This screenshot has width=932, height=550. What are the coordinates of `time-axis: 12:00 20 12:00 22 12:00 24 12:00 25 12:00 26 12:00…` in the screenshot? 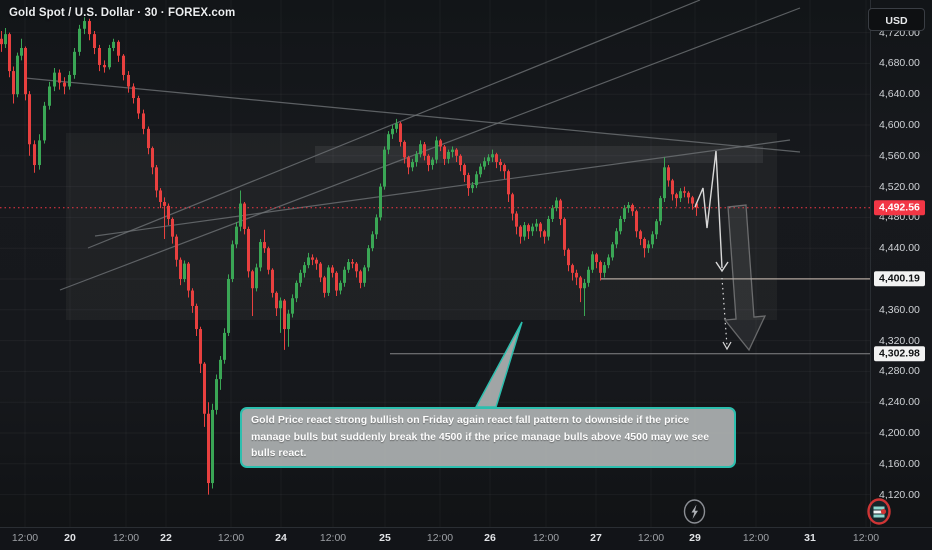 It's located at (466, 538).